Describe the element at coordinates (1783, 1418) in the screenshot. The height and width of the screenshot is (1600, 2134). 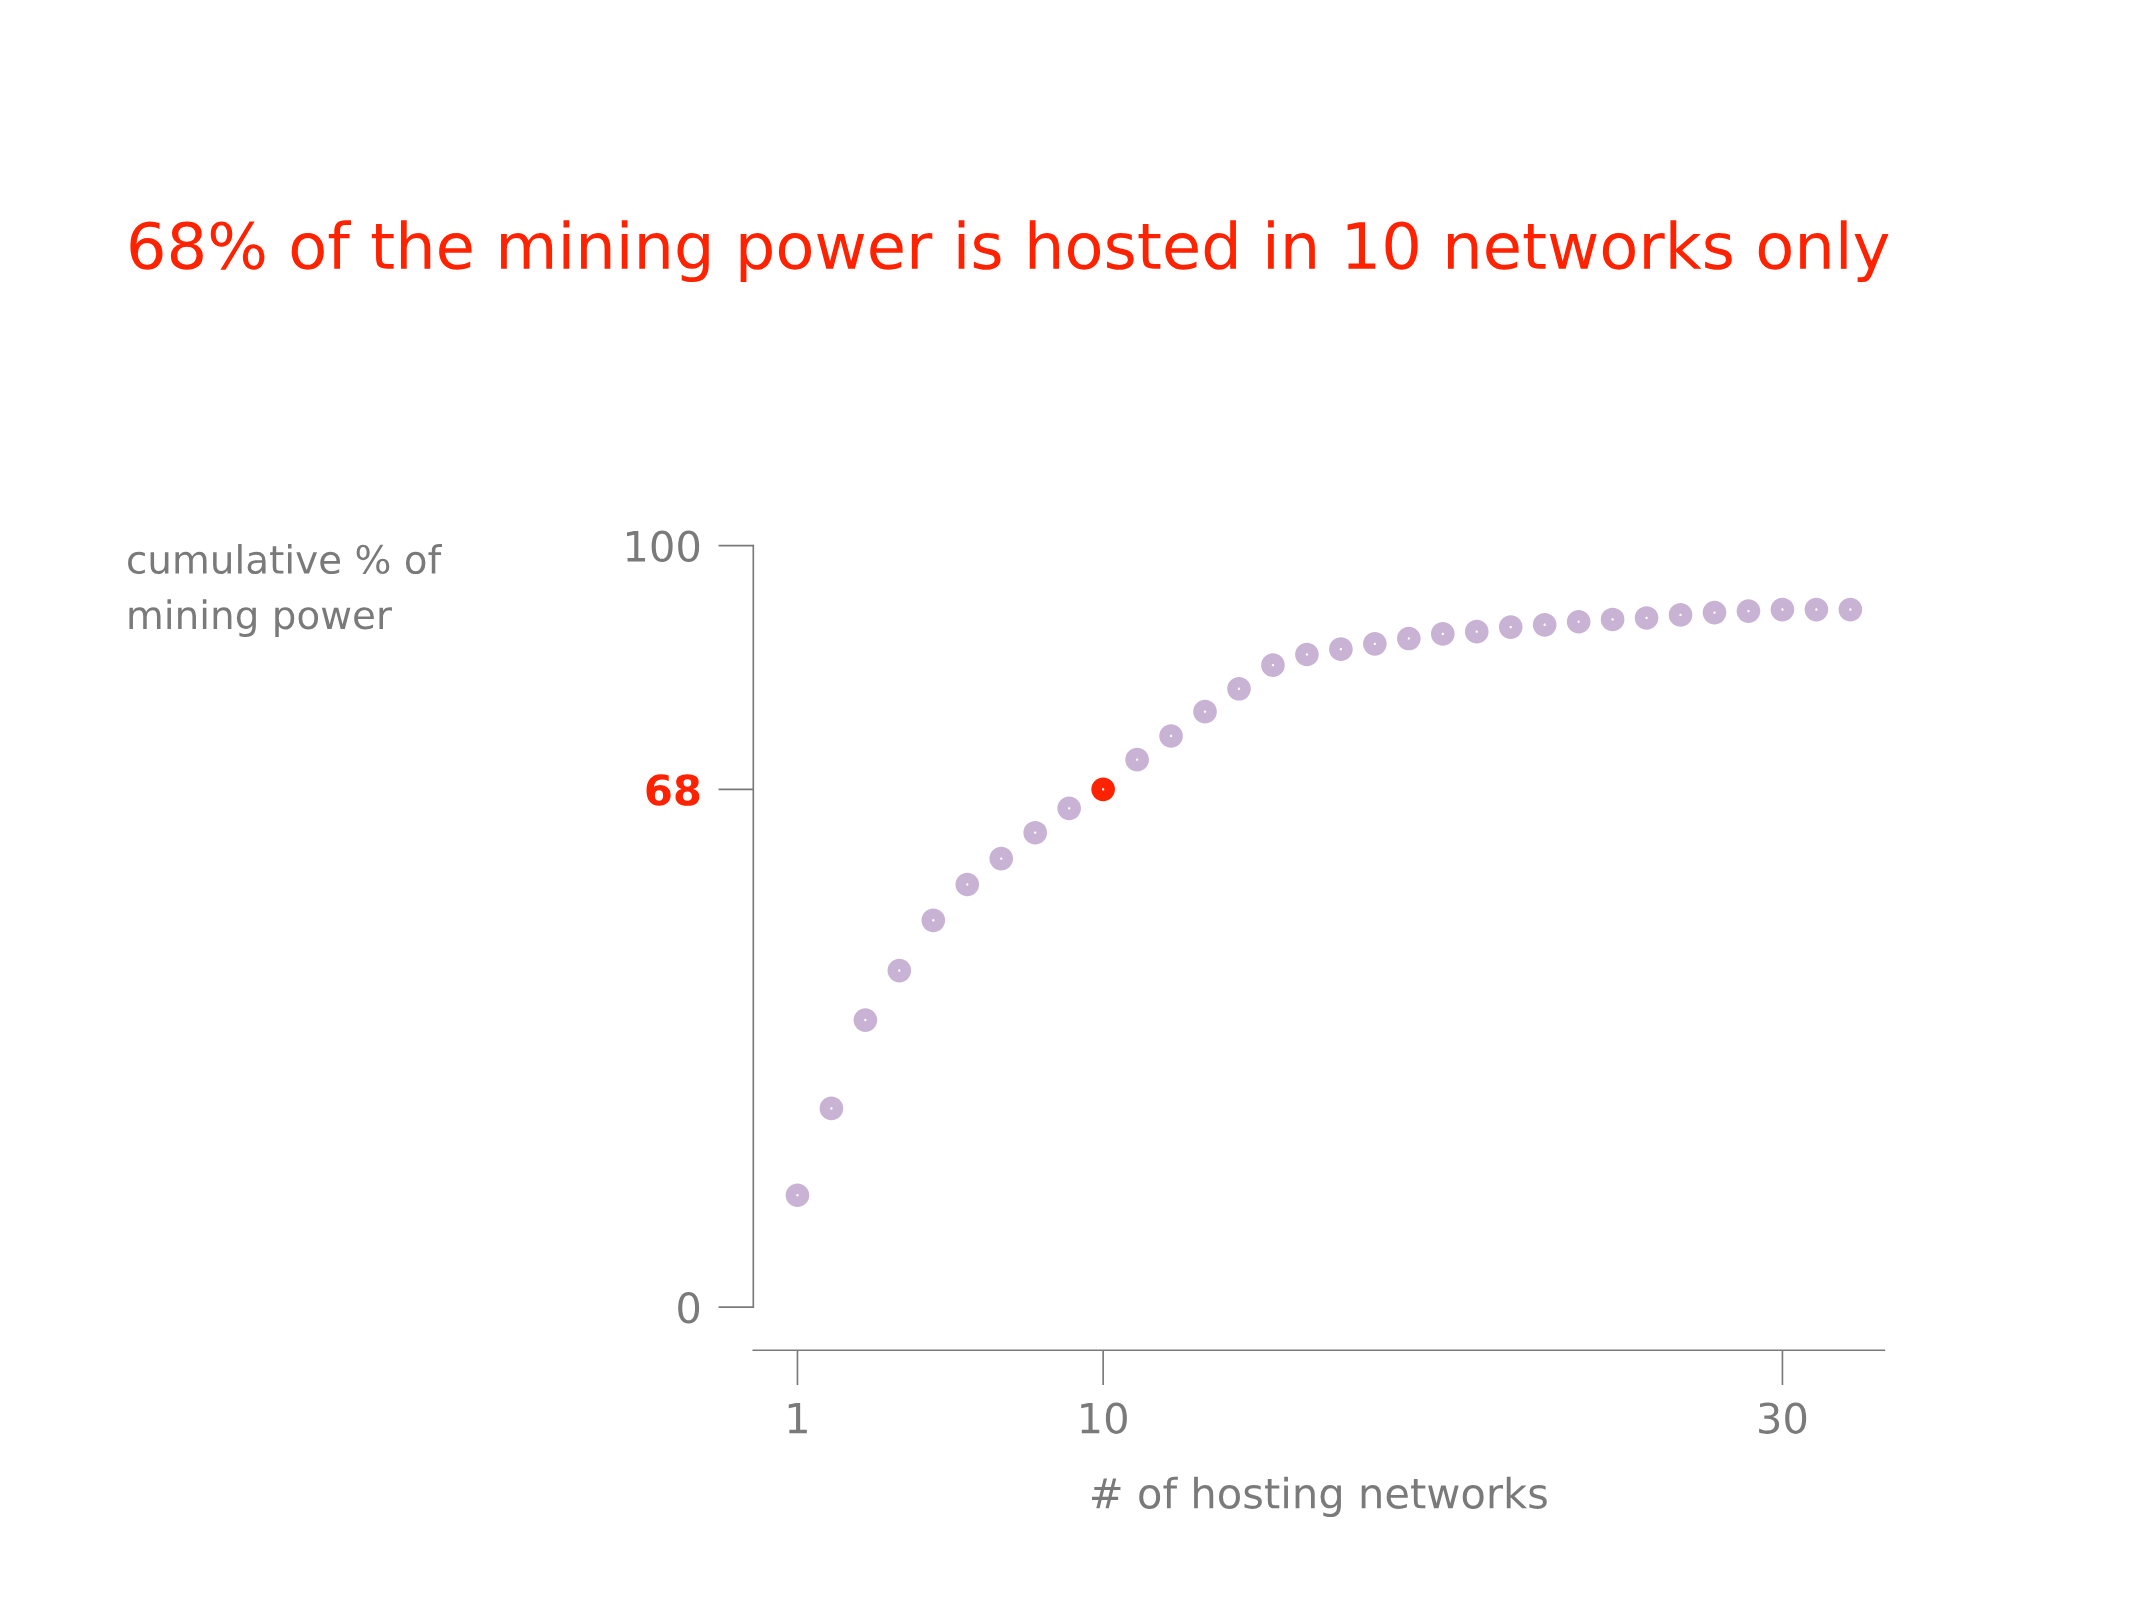
I see `x-tick-label: 30` at that location.